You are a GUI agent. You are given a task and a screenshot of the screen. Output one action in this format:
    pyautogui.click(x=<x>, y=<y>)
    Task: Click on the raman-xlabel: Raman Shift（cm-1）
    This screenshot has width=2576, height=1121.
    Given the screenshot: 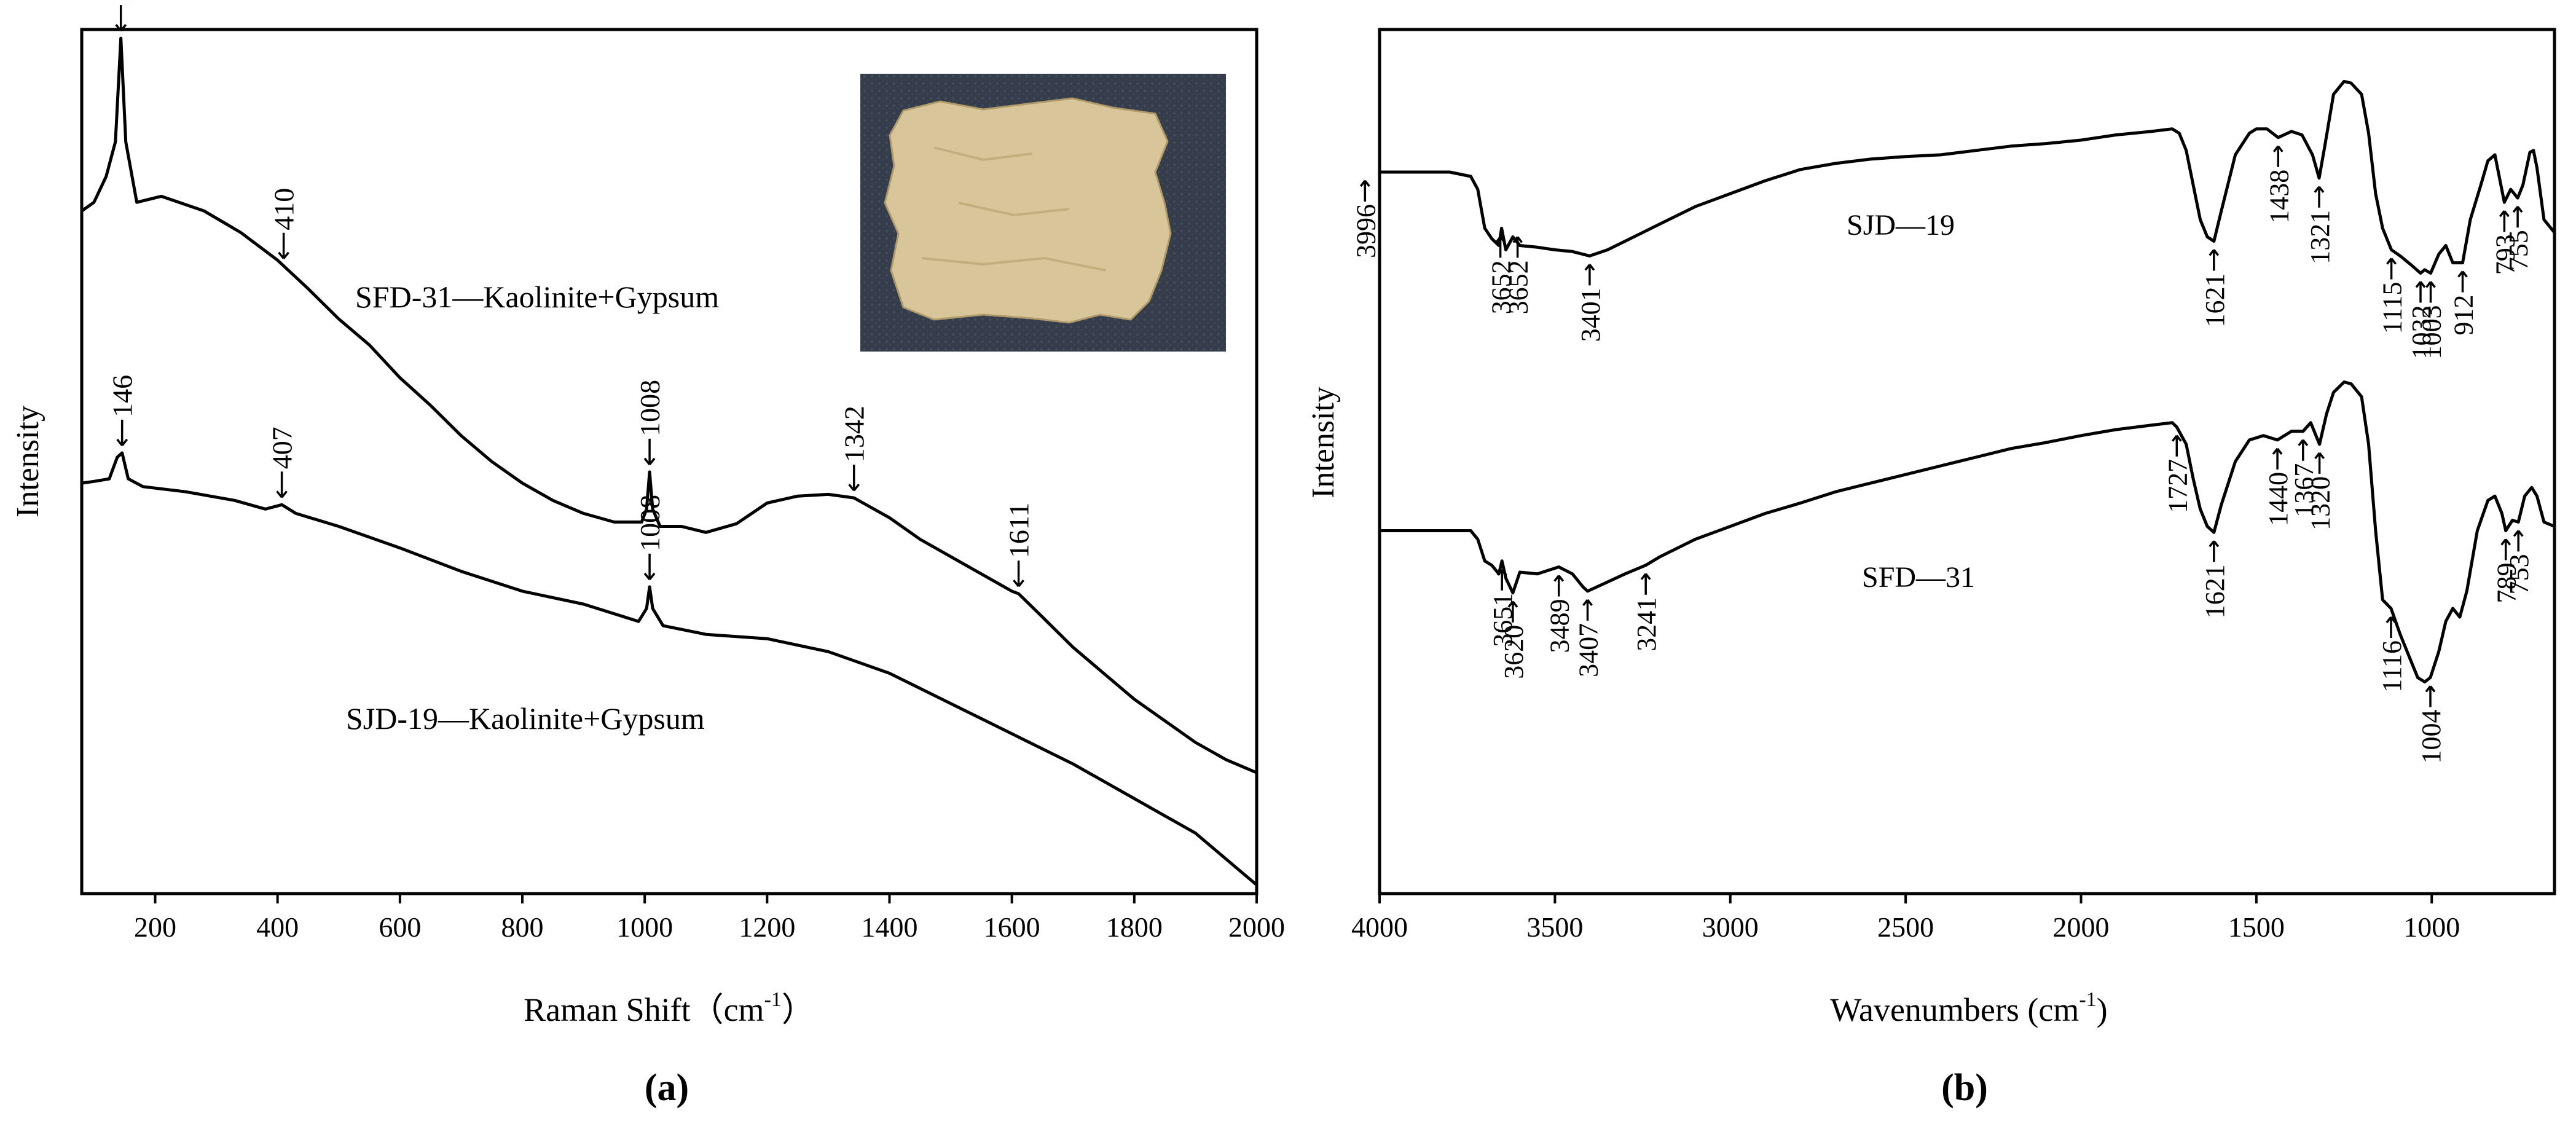 What is the action you would take?
    pyautogui.click(x=669, y=1008)
    